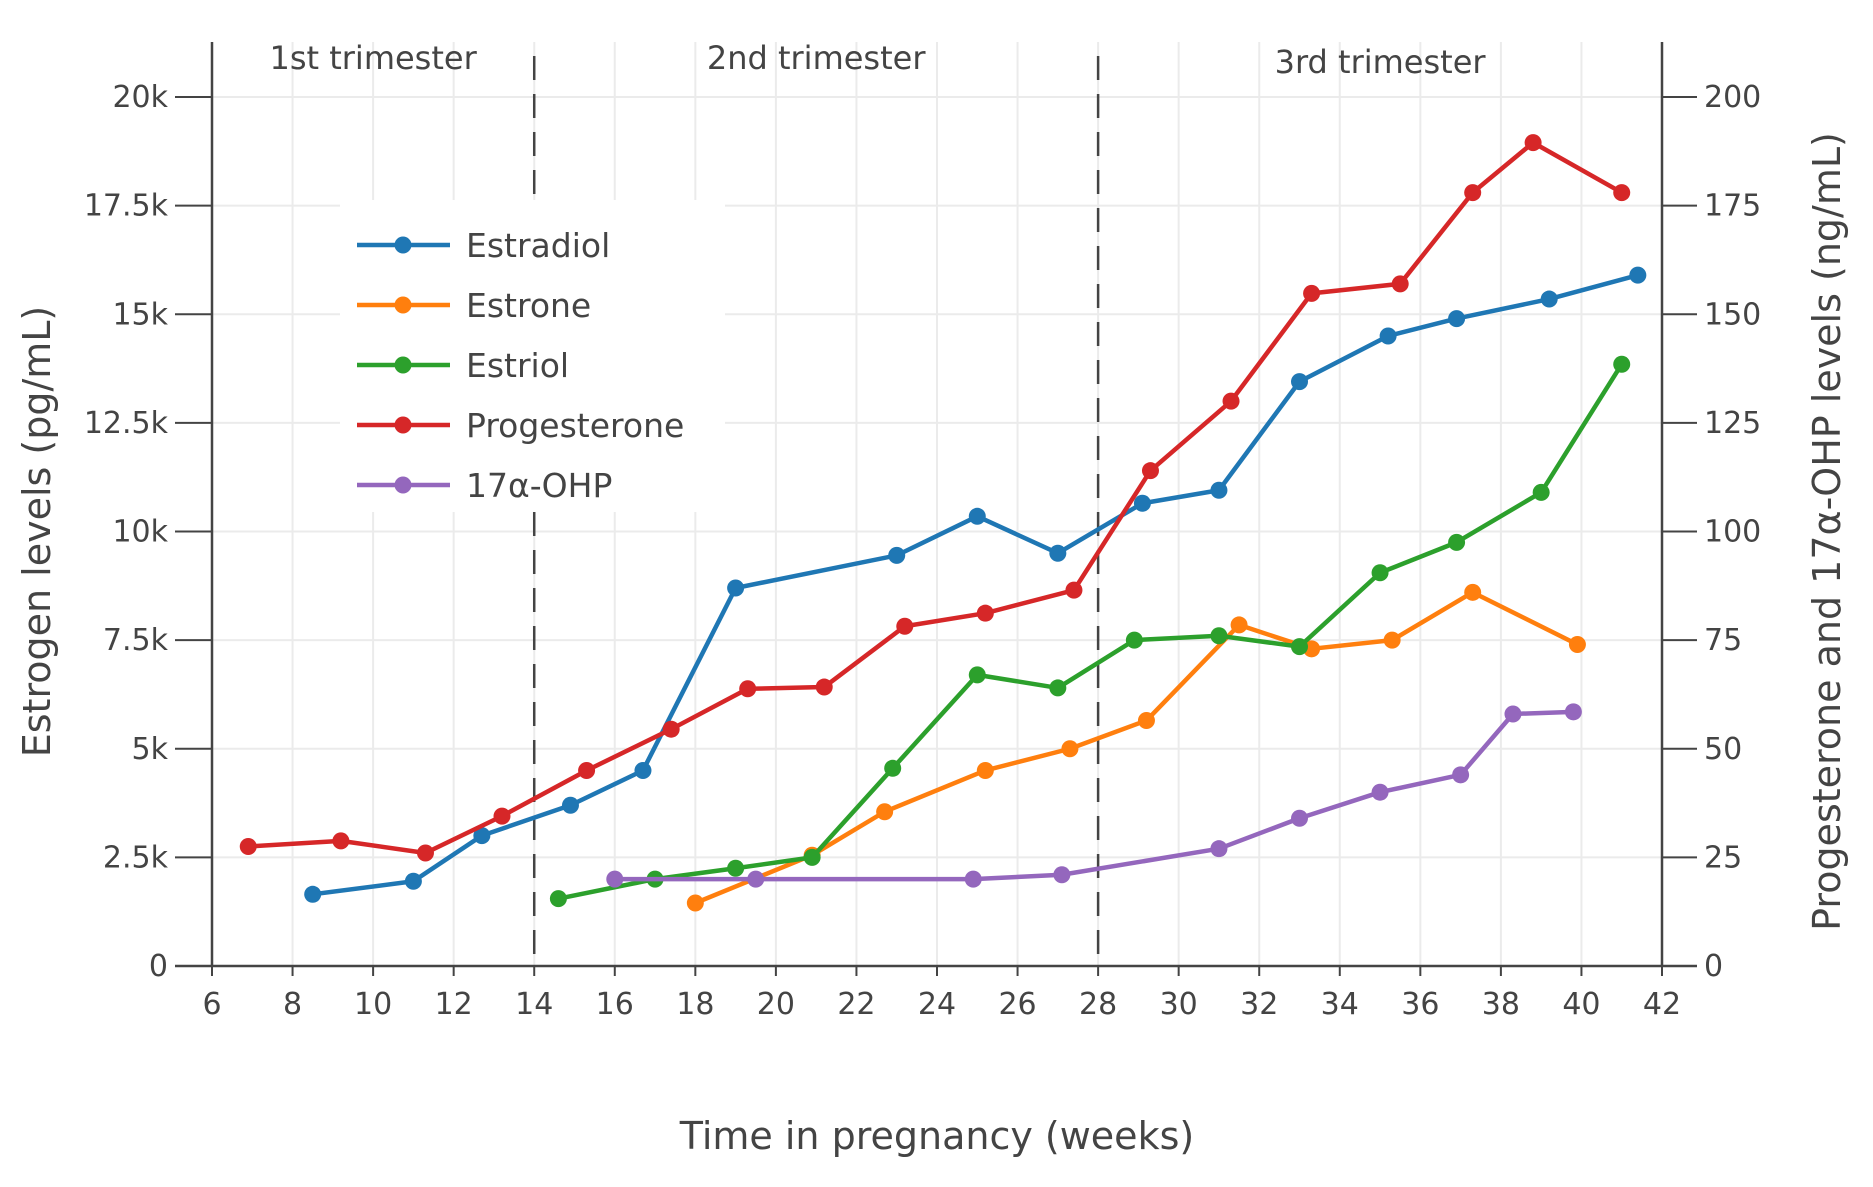 The height and width of the screenshot is (1187, 1873). What do you see at coordinates (403, 245) in the screenshot?
I see `legend-swatch-marker` at bounding box center [403, 245].